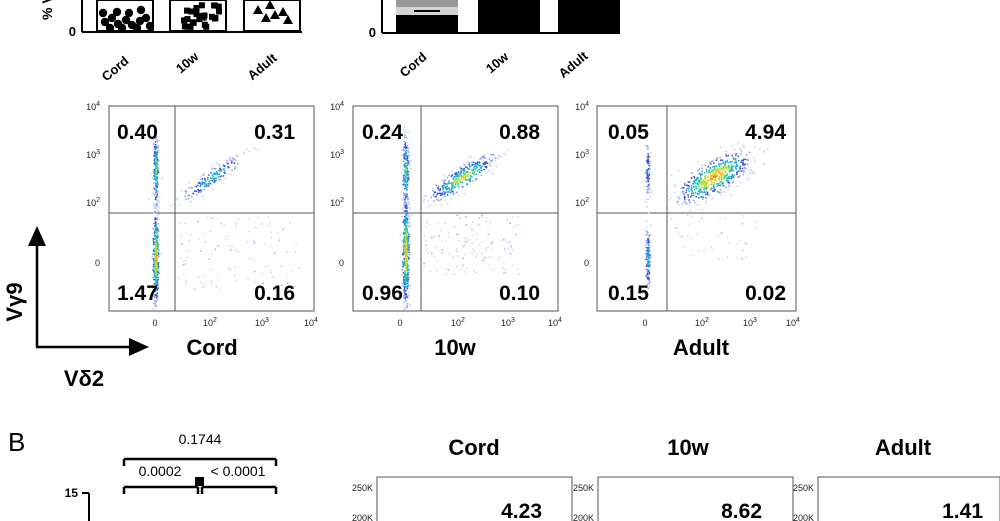  What do you see at coordinates (337, 202) in the screenshot?
I see `flow-plot-10w-ytick-2: 102` at bounding box center [337, 202].